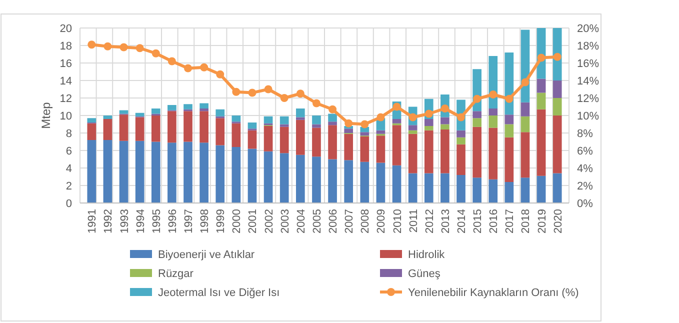 The width and height of the screenshot is (679, 323). Describe the element at coordinates (585, 168) in the screenshot. I see `y2-tick-label: 4%` at that location.